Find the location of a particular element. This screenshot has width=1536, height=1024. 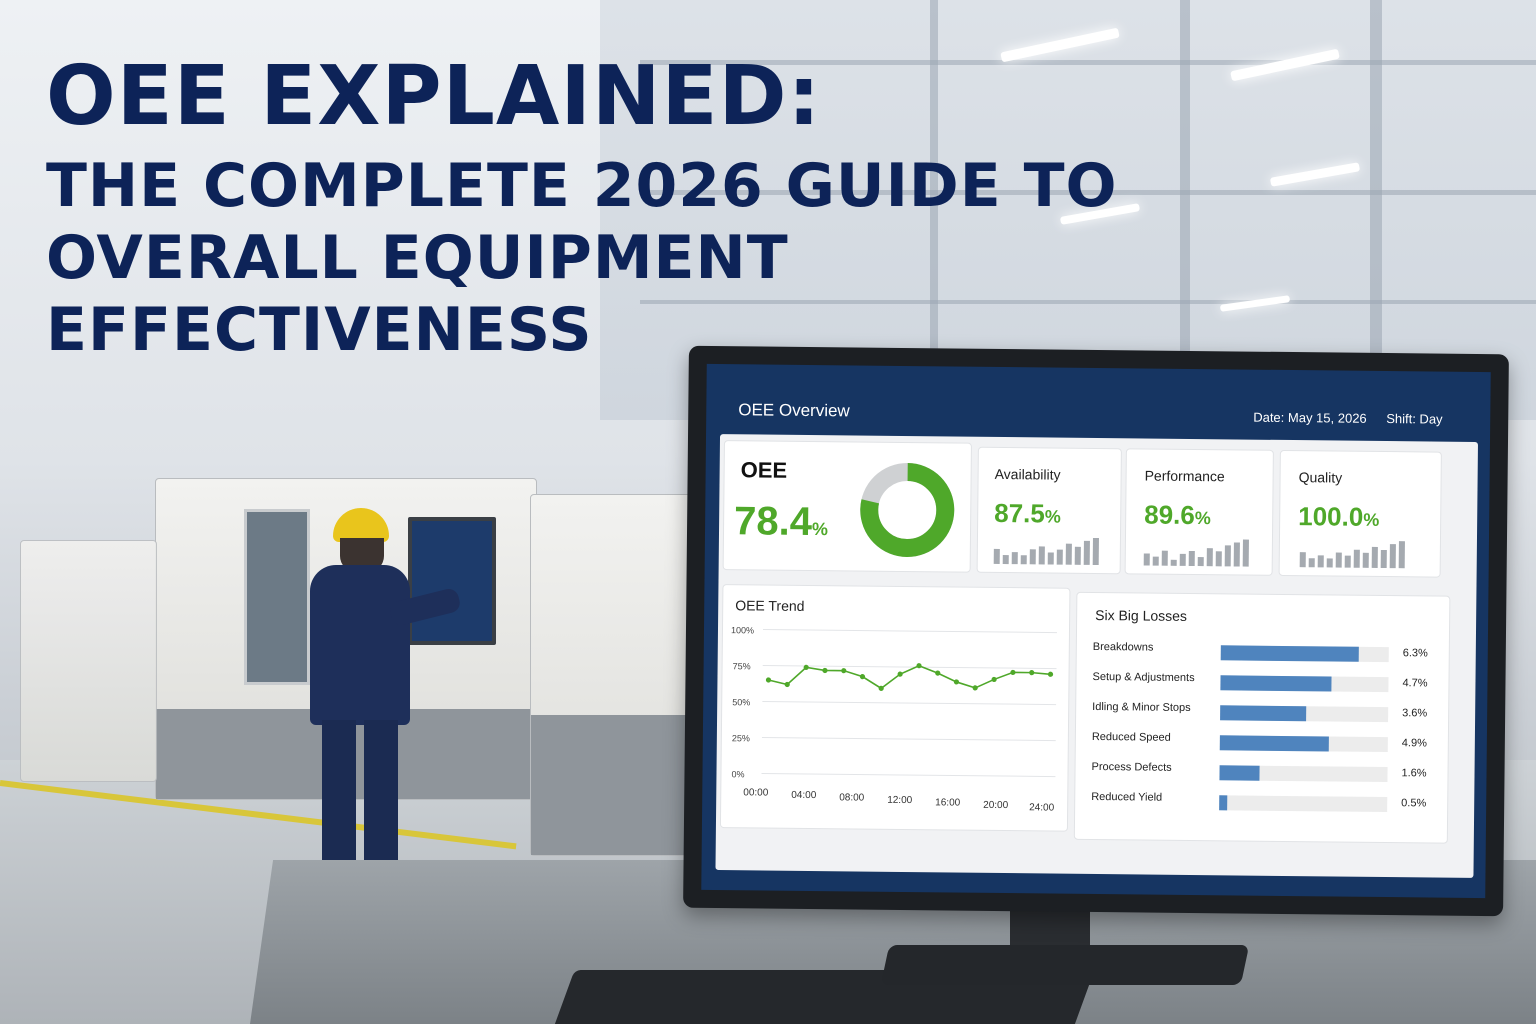

oee-card: OEE 78.4% is located at coordinates (847, 506).